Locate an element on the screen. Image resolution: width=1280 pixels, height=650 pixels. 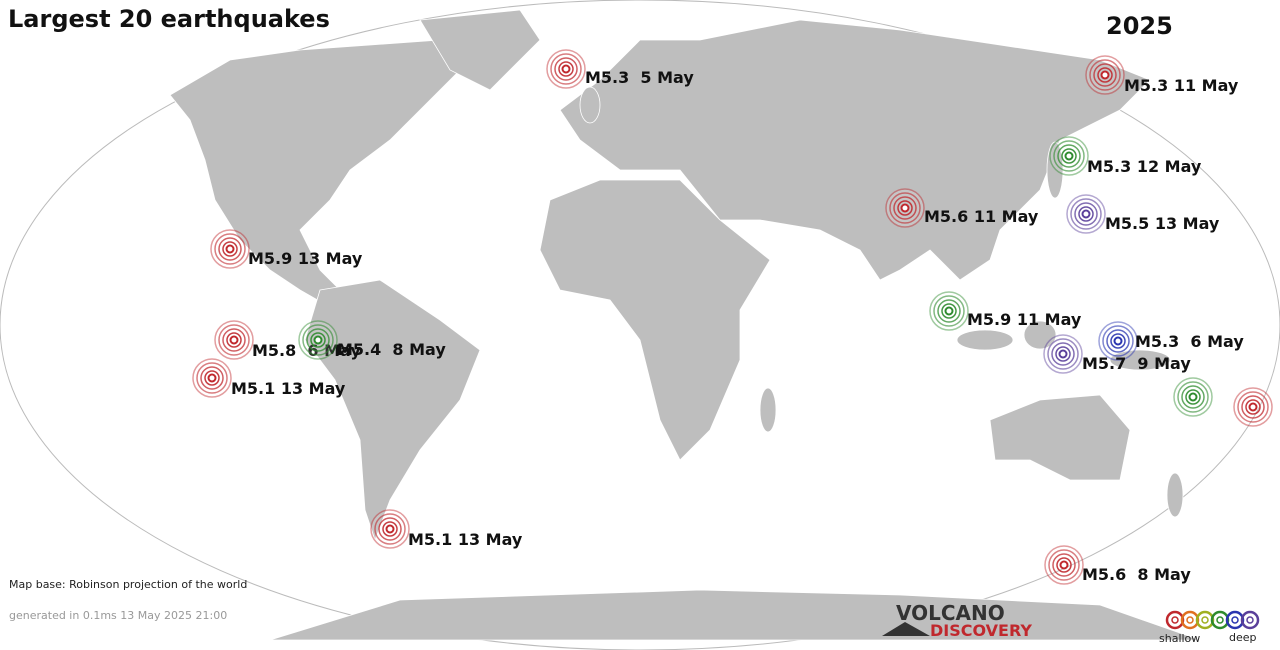
quake-label: M5.9 13 May is located at coordinates (305, 258).